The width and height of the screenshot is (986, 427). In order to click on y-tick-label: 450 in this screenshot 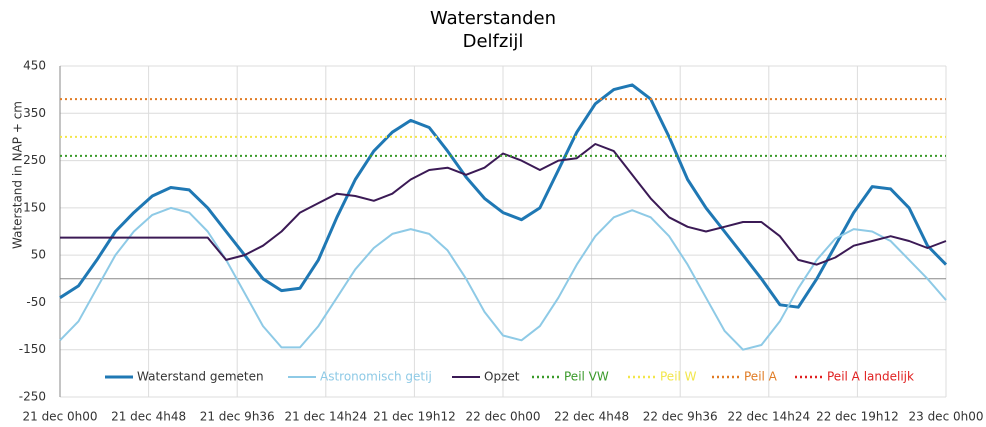, I will do `click(34, 66)`.